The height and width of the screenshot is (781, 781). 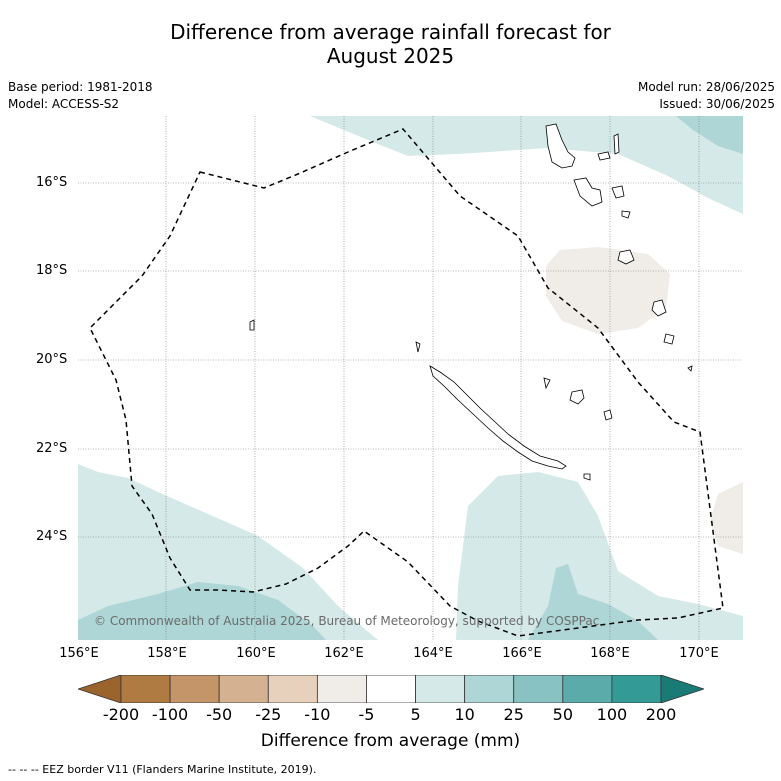 What do you see at coordinates (626, 214) in the screenshot?
I see `vanuatu-efate-island` at bounding box center [626, 214].